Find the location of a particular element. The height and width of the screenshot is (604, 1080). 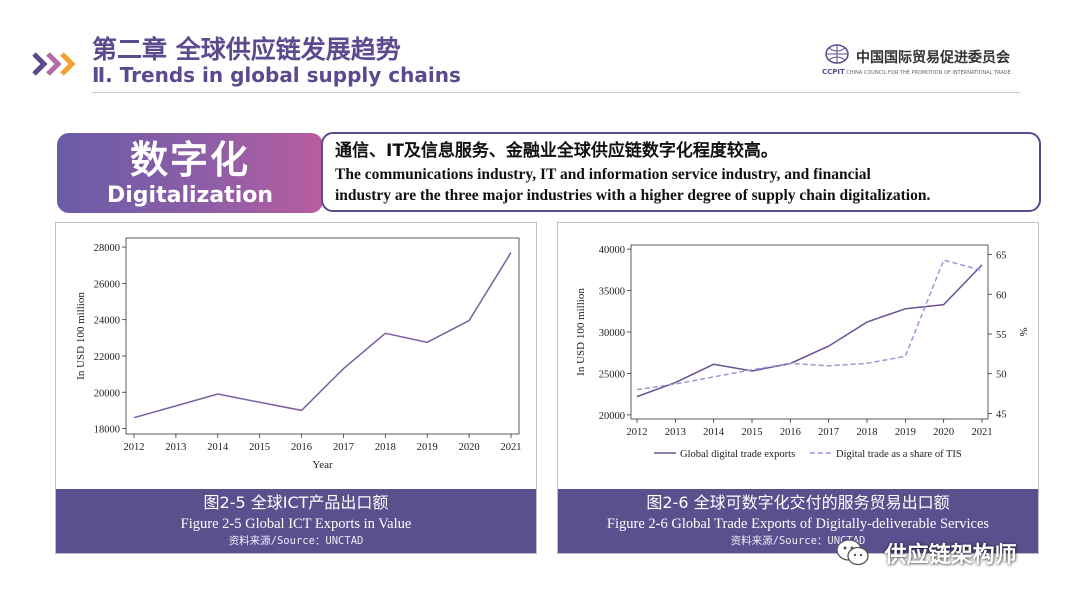

badge-title-cn: 数字化 is located at coordinates (189, 160).